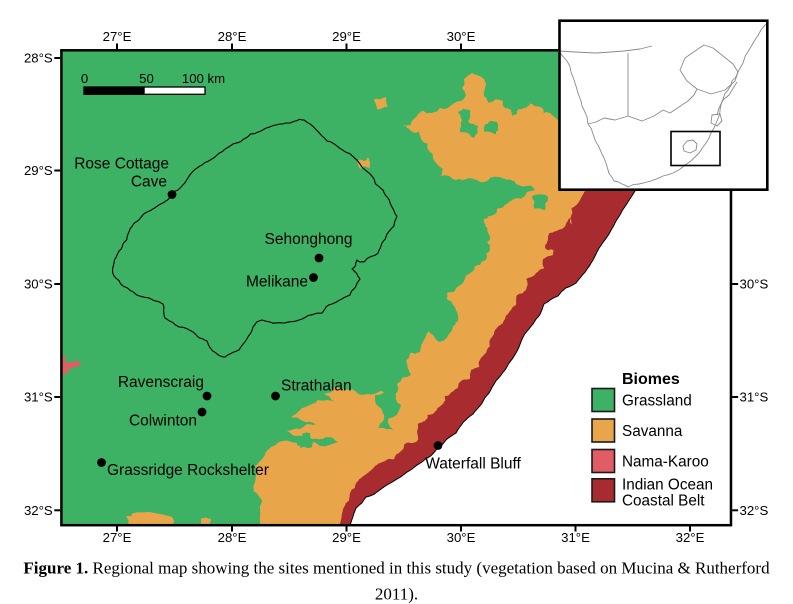 The image size is (793, 604). What do you see at coordinates (473, 464) in the screenshot?
I see `svg-text: Waterfall Bluff` at bounding box center [473, 464].